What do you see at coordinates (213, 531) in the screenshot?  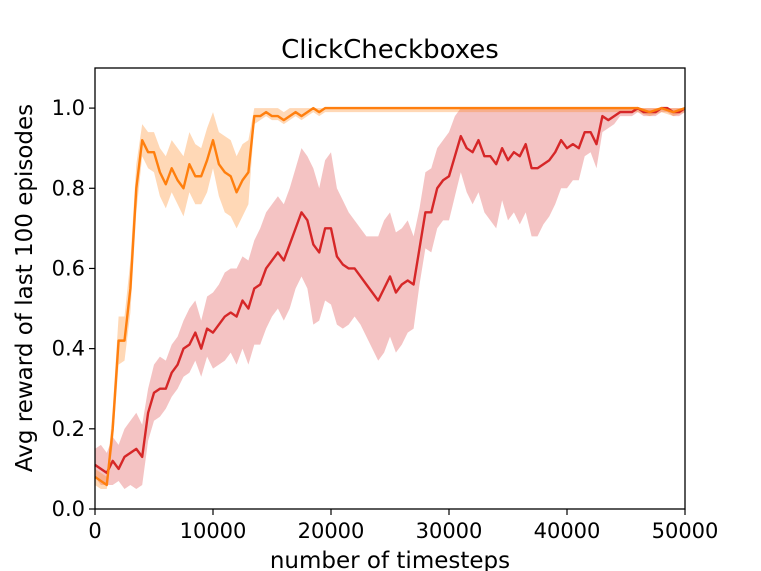 I see `x-tick-label: 10000` at bounding box center [213, 531].